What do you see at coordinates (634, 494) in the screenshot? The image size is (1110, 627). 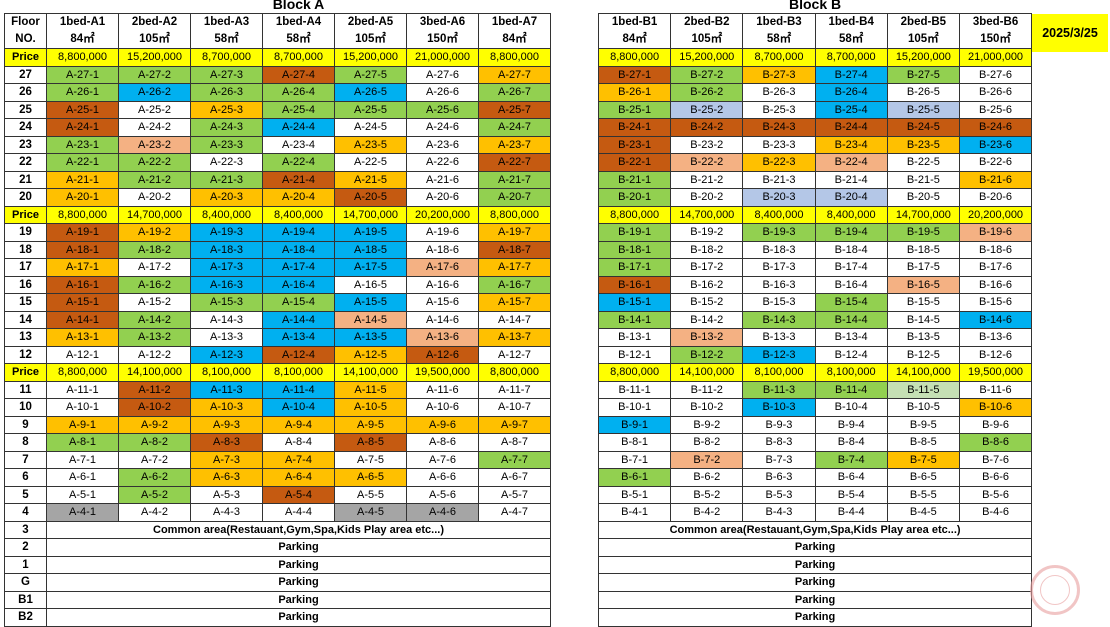 I see `unit-cell: B-5-1` at bounding box center [634, 494].